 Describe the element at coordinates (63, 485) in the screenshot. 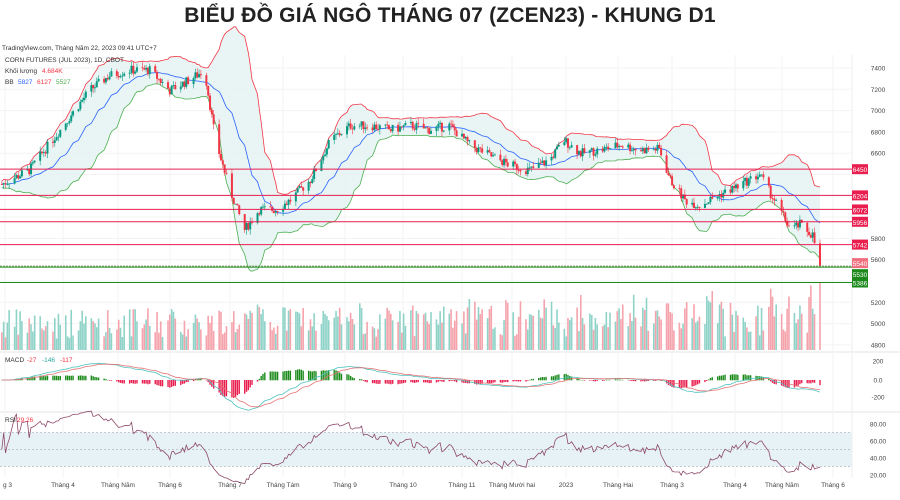

I see `time-label: Tháng 4` at that location.